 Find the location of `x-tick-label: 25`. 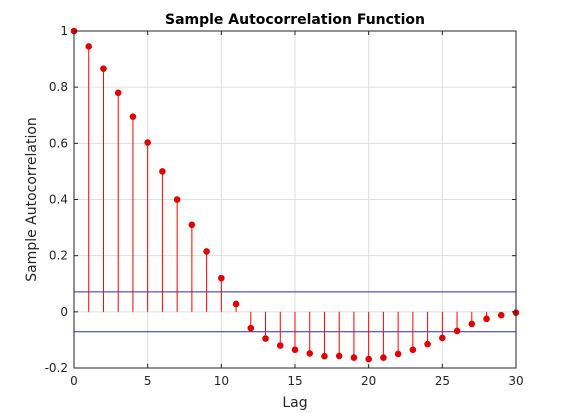

x-tick-label: 25 is located at coordinates (442, 381).